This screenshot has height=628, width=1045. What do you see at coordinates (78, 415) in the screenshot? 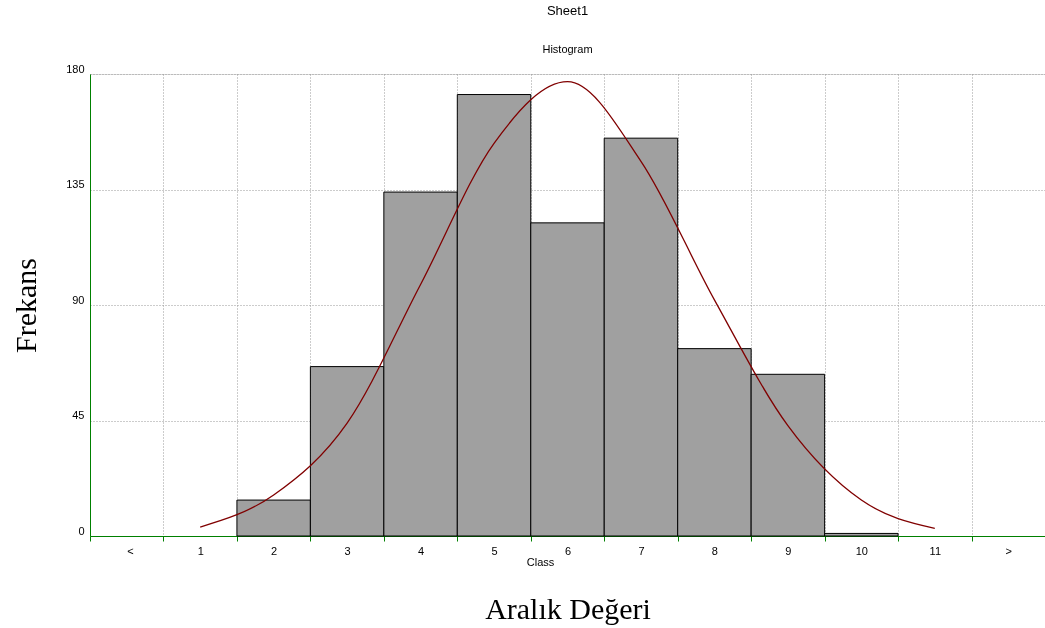
I see `y-tick-label: 45` at bounding box center [78, 415].